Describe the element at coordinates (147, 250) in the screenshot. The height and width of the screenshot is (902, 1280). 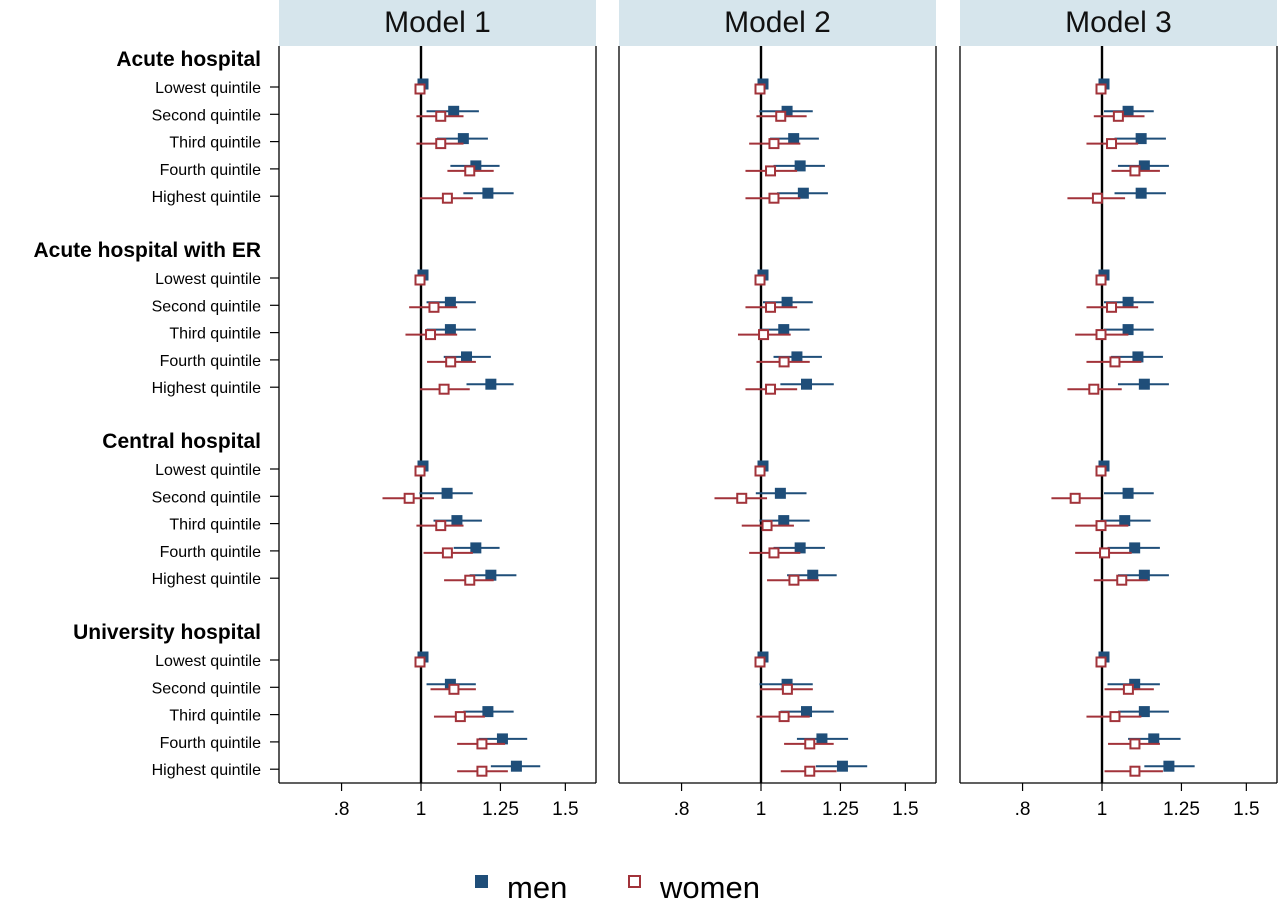
I see `group-label: Acute hospital with ER` at that location.